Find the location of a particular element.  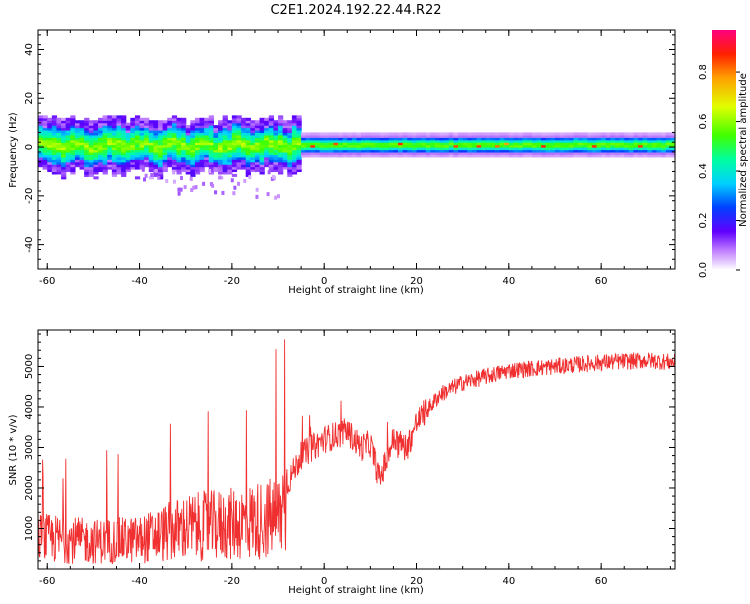

spectrogram-outlier is located at coordinates (268, 194).